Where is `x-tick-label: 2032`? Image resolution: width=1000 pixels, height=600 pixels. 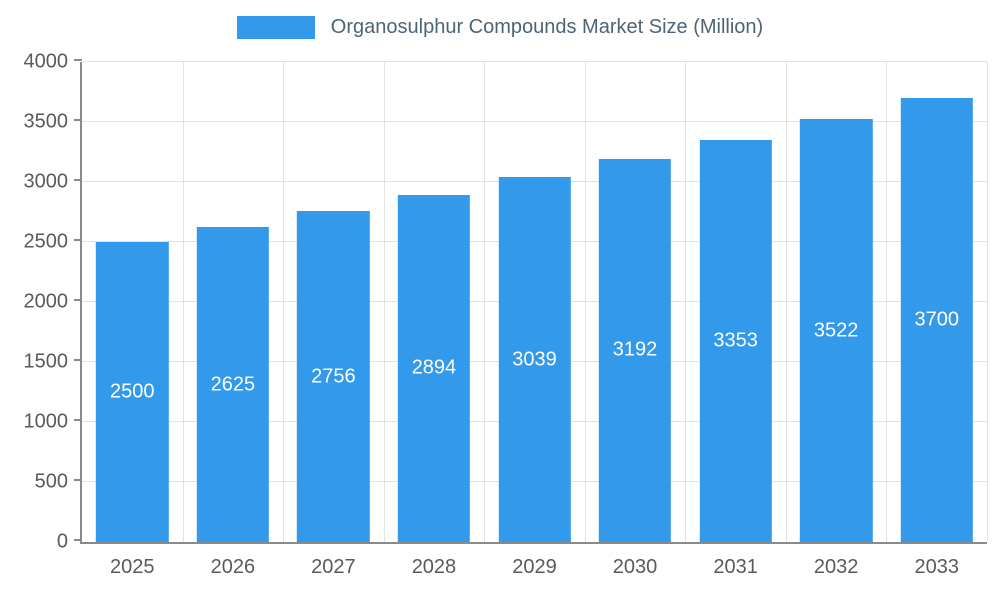 x-tick-label: 2032 is located at coordinates (836, 567).